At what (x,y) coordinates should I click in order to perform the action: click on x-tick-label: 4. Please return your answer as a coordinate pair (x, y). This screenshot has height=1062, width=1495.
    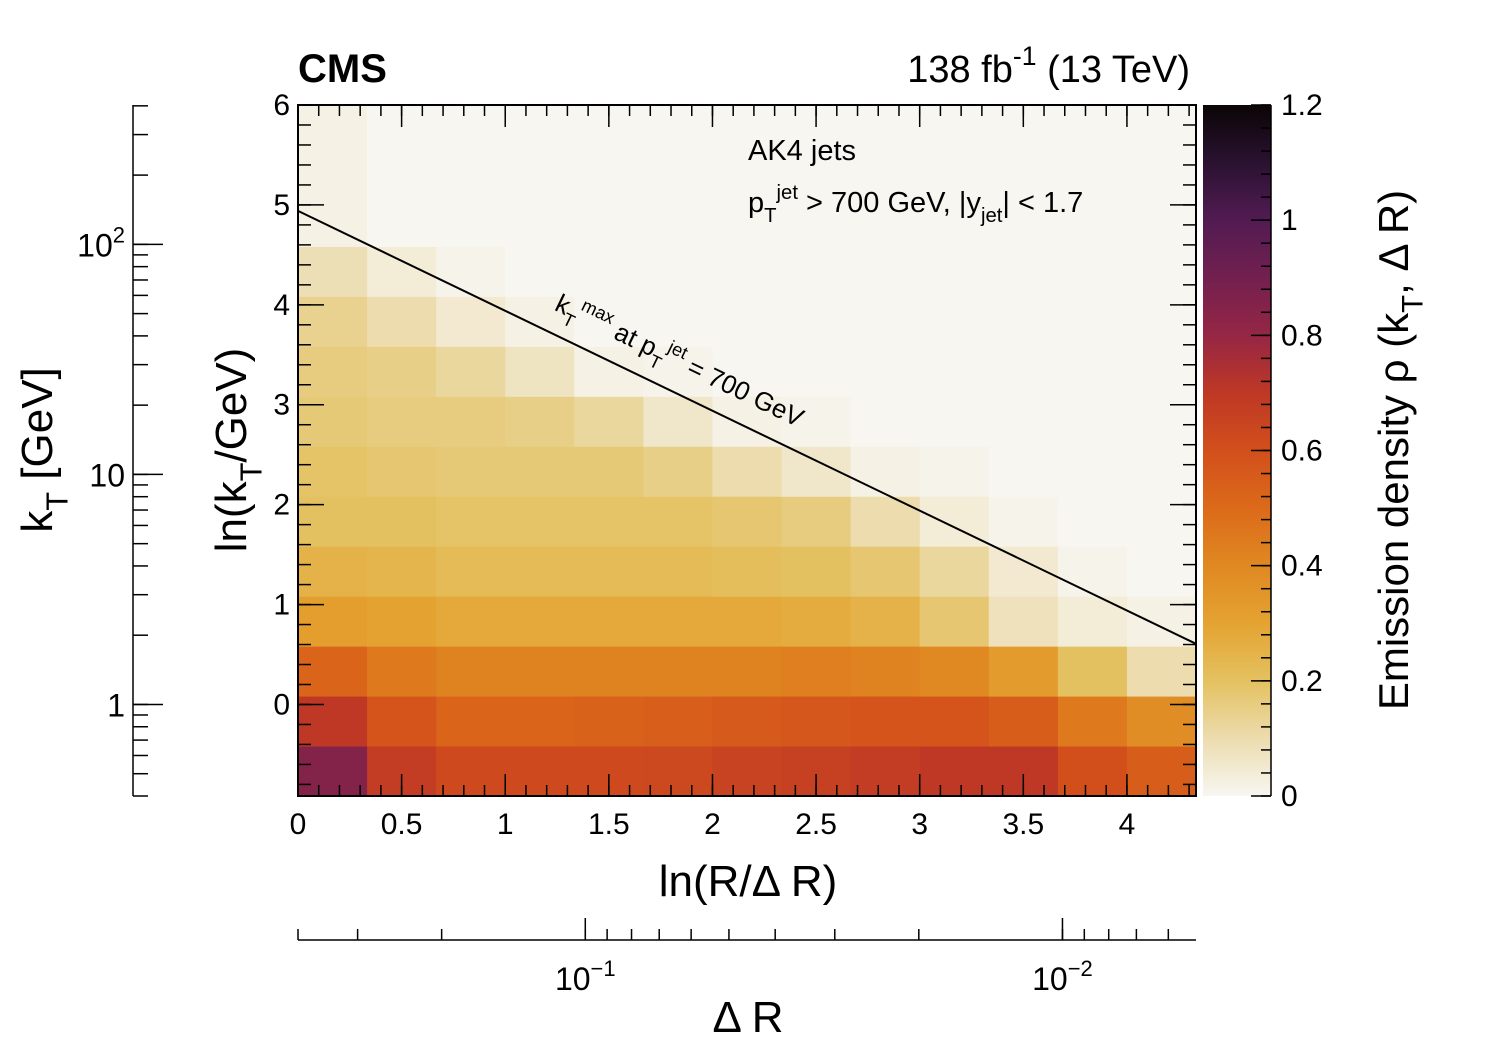
    Looking at the image, I should click on (1127, 824).